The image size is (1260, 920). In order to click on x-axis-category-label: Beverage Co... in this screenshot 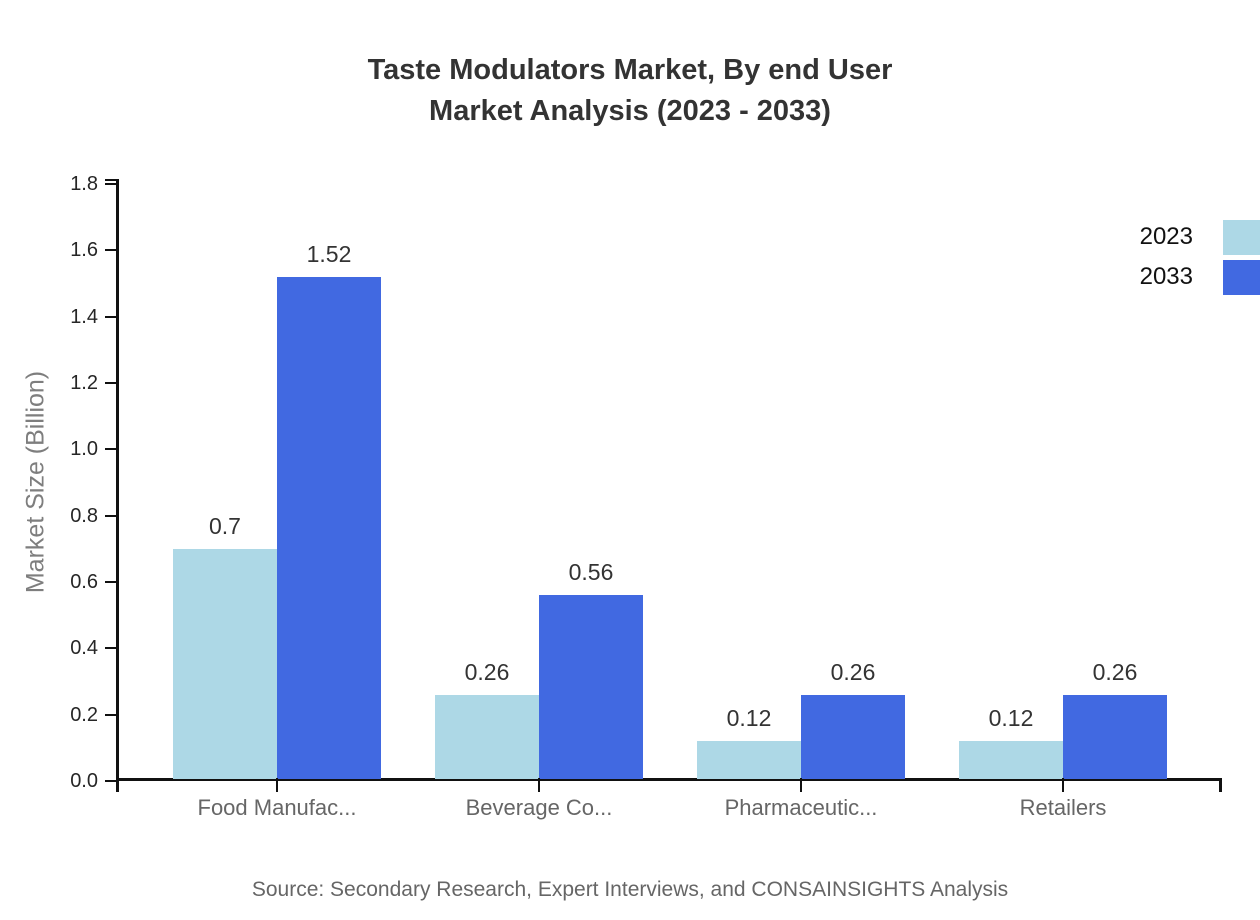, I will do `click(539, 807)`.